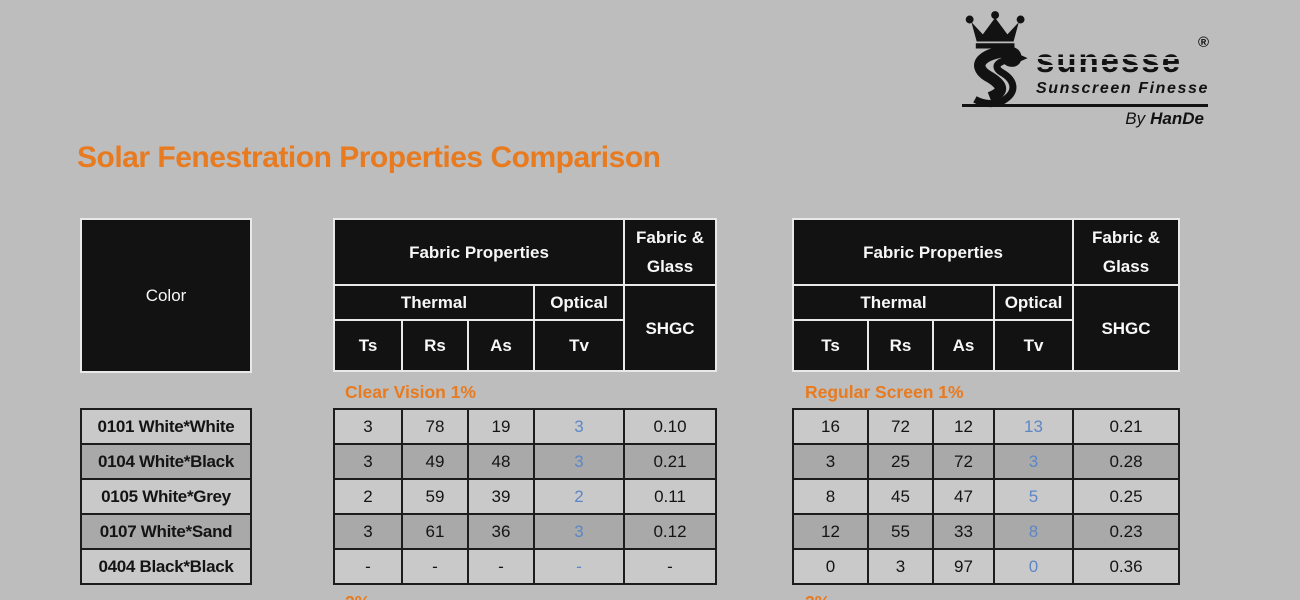 The height and width of the screenshot is (600, 1300). What do you see at coordinates (670, 566) in the screenshot?
I see `data-cell-shgc: -` at bounding box center [670, 566].